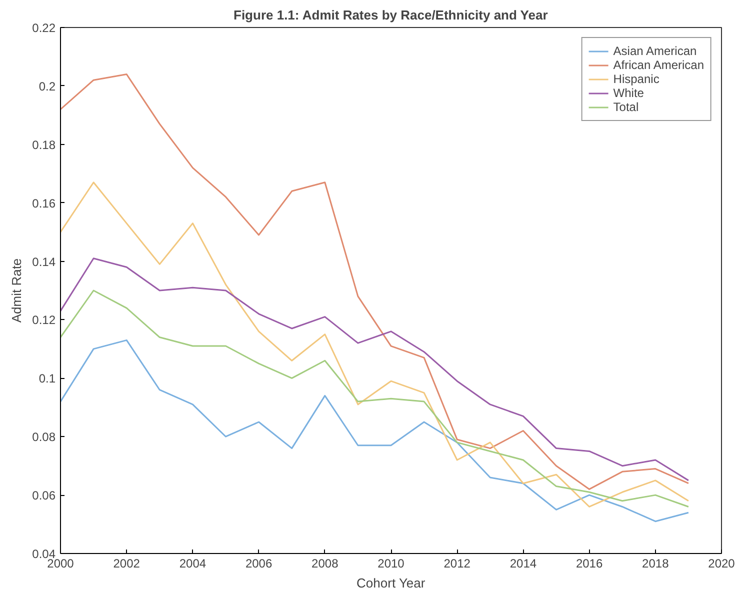 The width and height of the screenshot is (741, 593). Describe the element at coordinates (722, 563) in the screenshot. I see `x-tick-label: 2020` at that location.